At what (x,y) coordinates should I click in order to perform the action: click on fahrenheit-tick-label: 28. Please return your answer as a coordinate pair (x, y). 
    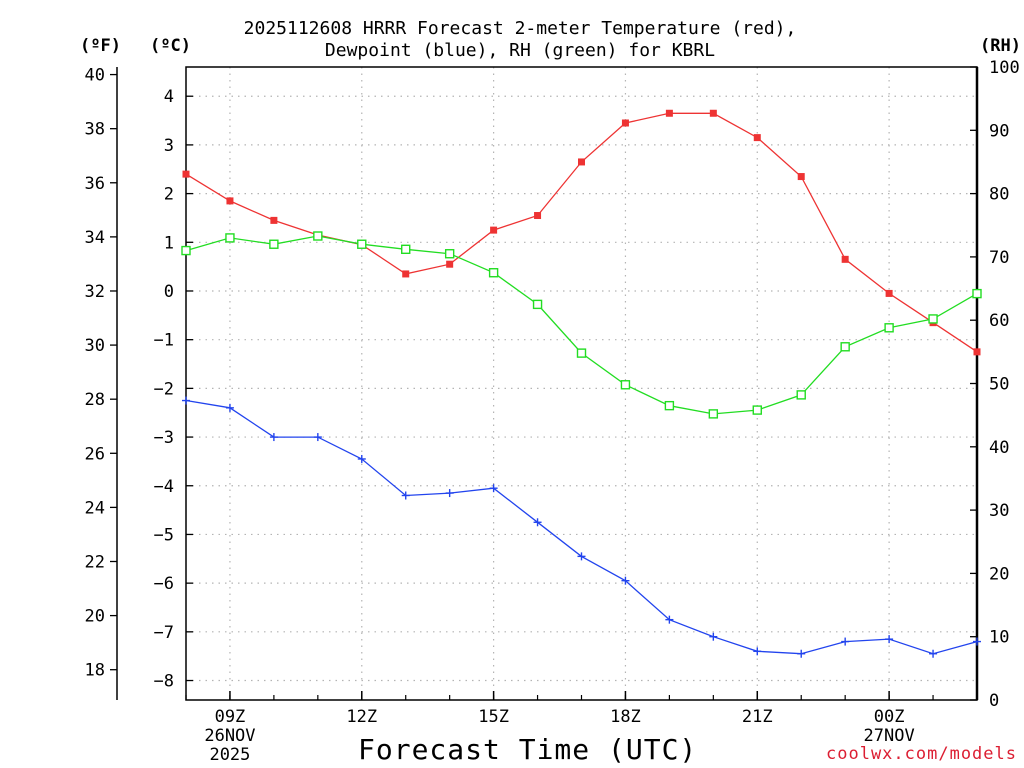
    Looking at the image, I should click on (95, 400).